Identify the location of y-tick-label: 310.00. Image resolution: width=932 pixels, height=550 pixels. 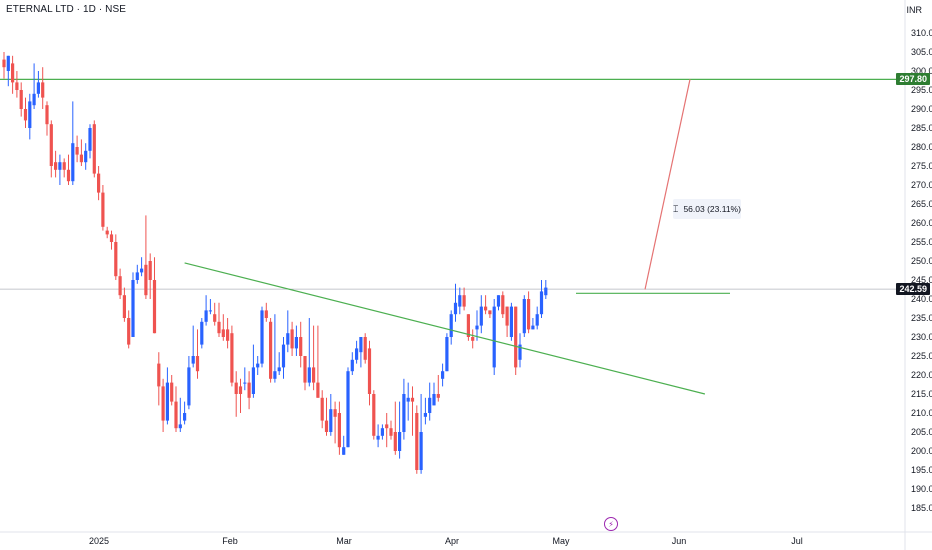
(921, 33).